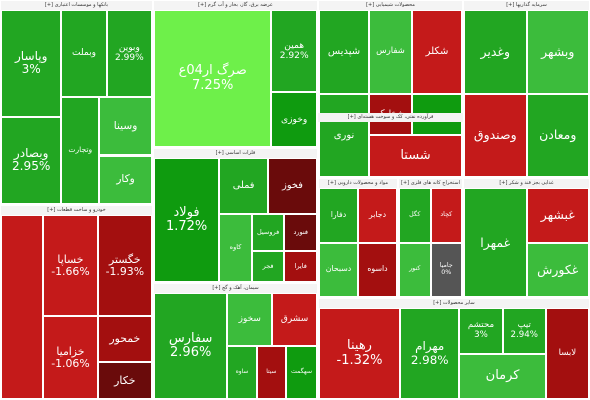 This screenshot has width=590, height=400. Describe the element at coordinates (70, 259) in the screenshot. I see `stock-symbol: خساپا` at that location.